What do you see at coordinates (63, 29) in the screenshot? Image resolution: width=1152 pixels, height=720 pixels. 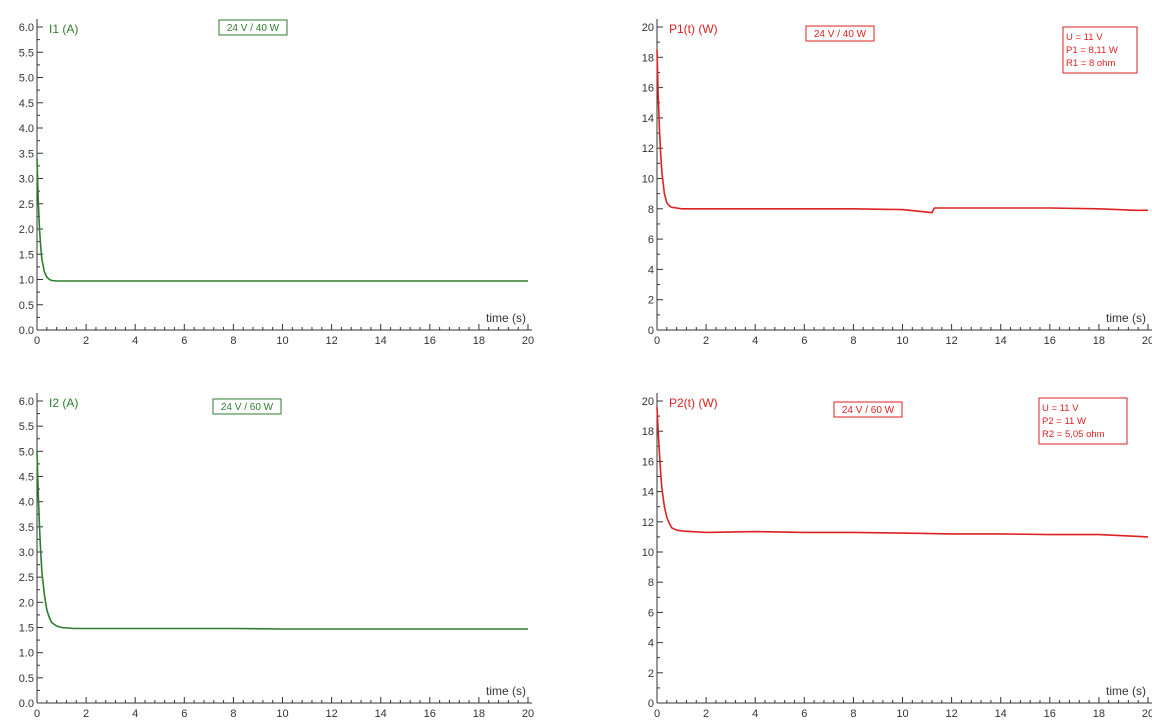 I see `y-axis-label: I1 (A)` at bounding box center [63, 29].